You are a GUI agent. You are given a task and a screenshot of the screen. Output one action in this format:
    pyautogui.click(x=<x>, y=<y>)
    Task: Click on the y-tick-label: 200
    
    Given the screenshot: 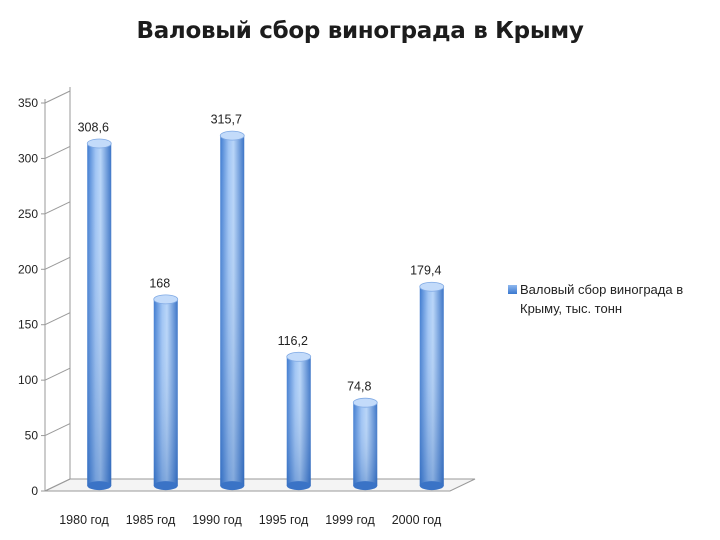 What is the action you would take?
    pyautogui.click(x=28, y=269)
    